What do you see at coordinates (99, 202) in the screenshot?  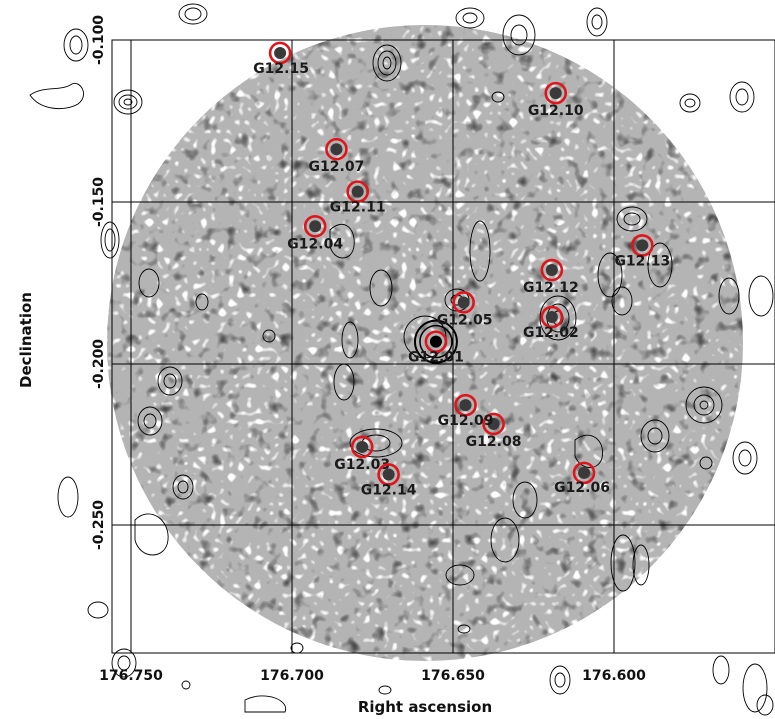 I see `y-tick-label: -0.150` at bounding box center [99, 202].